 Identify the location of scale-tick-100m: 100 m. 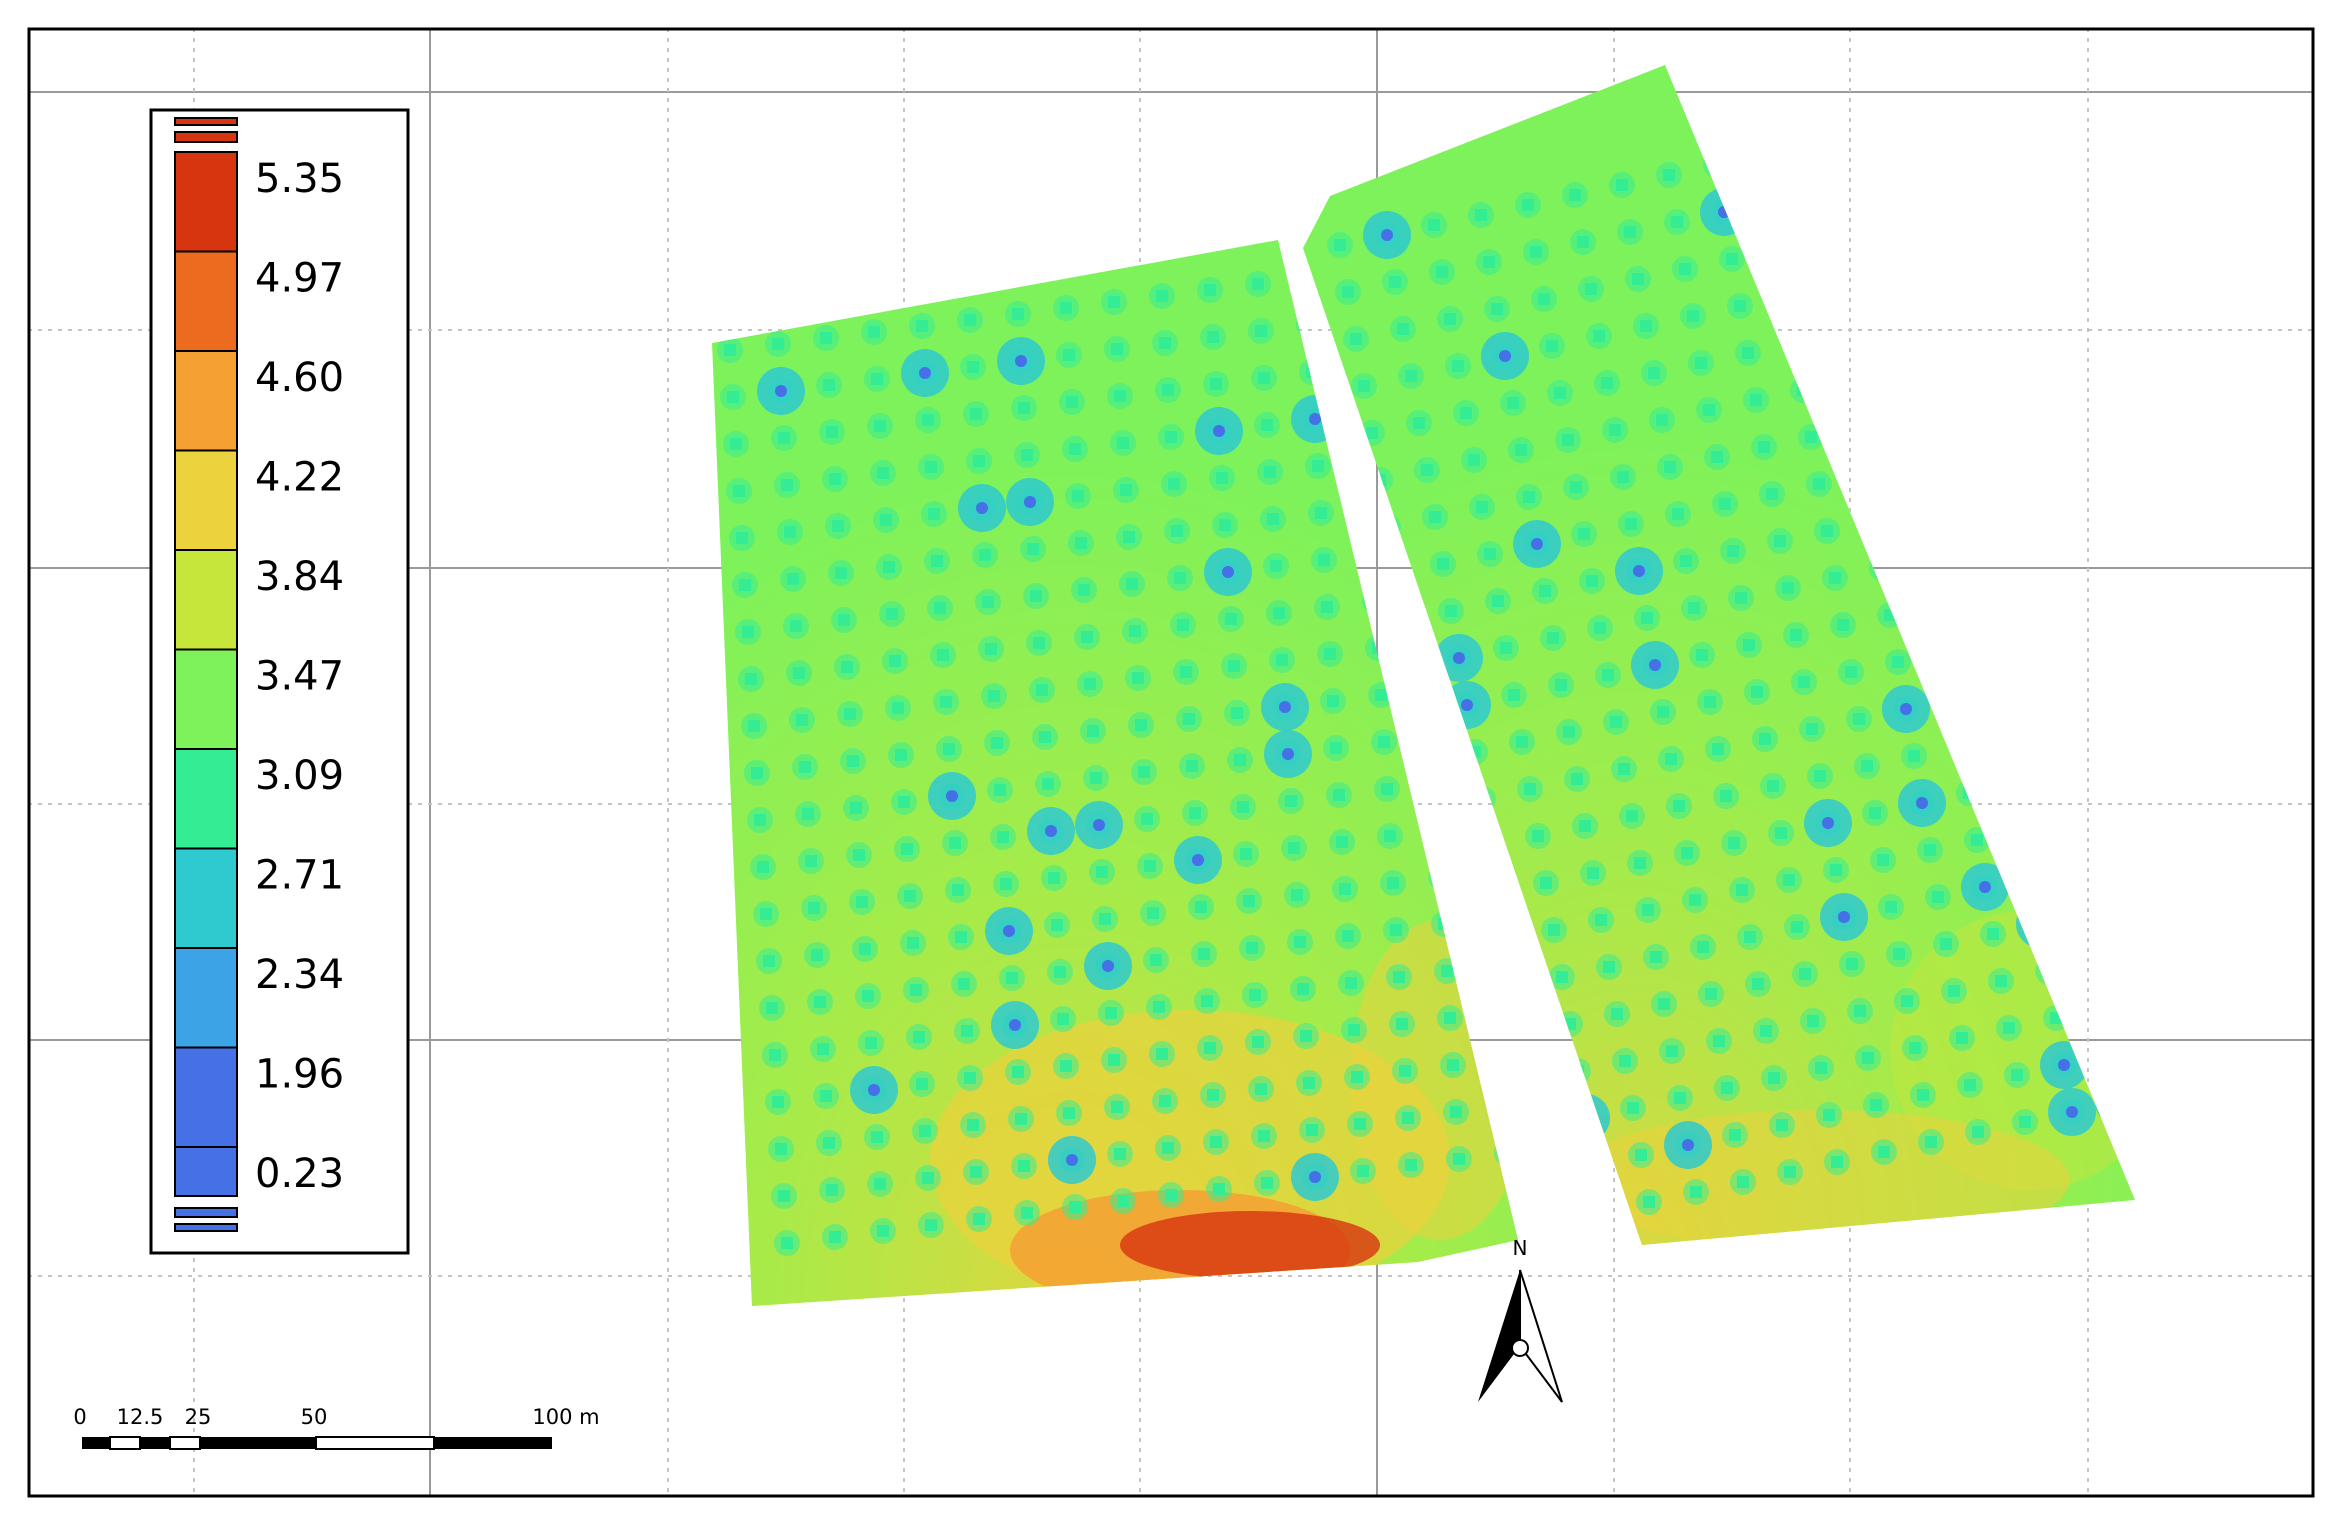
(565, 1417).